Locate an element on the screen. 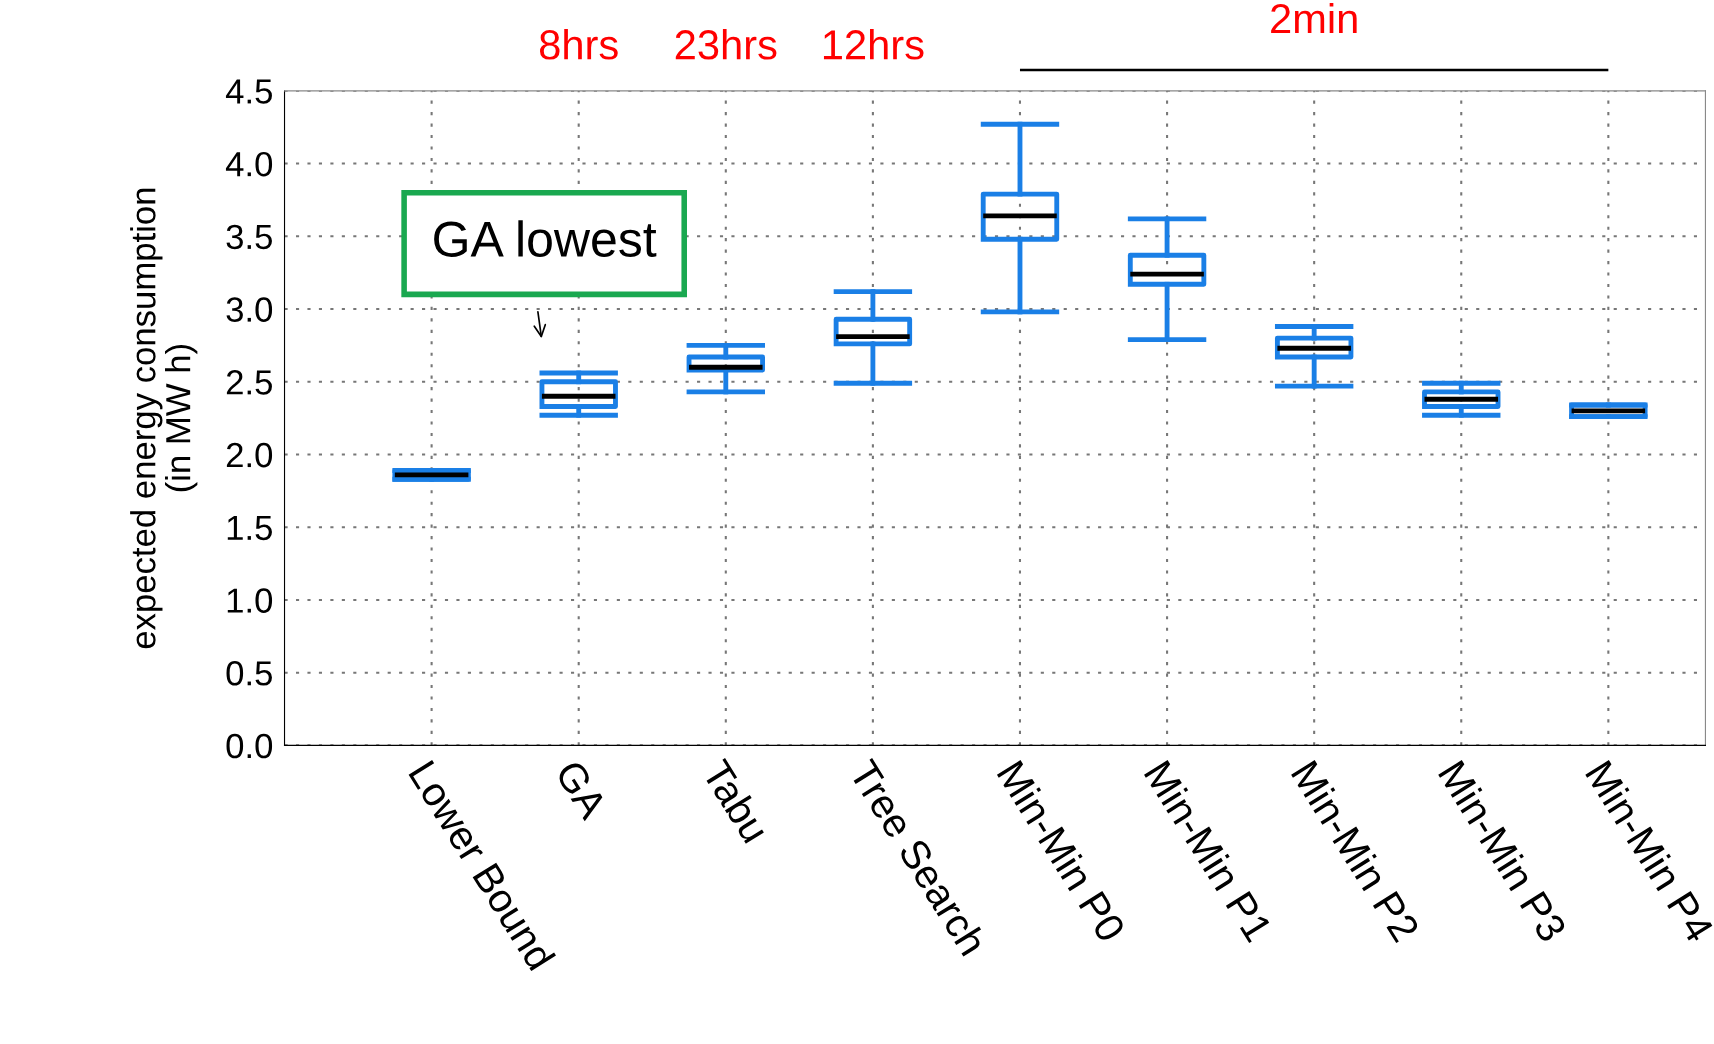 The image size is (1714, 1044). y-tick-label: 3.0 is located at coordinates (249, 309).